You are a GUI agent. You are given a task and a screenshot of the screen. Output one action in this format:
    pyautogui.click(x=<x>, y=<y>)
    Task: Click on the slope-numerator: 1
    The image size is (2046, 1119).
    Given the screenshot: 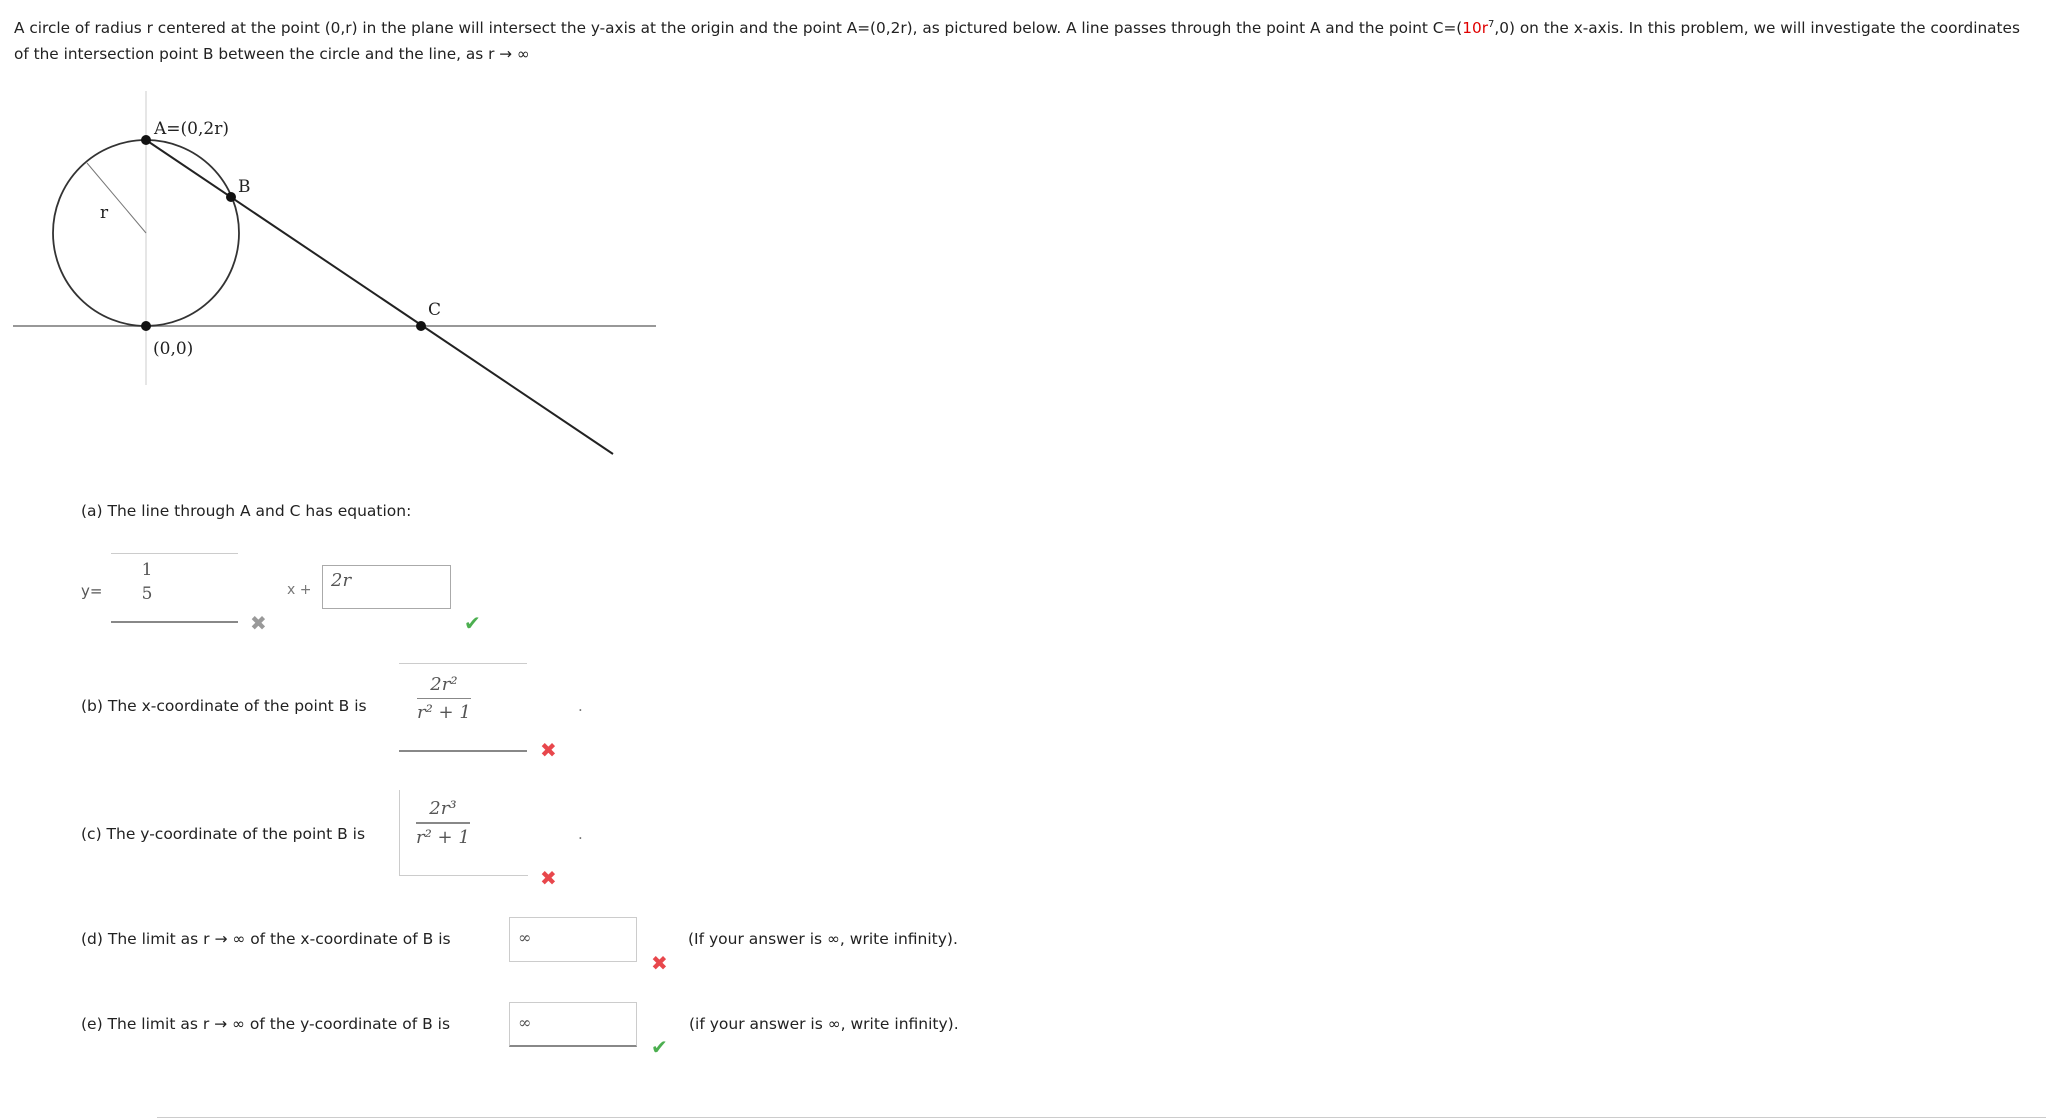 What is the action you would take?
    pyautogui.click(x=147, y=570)
    